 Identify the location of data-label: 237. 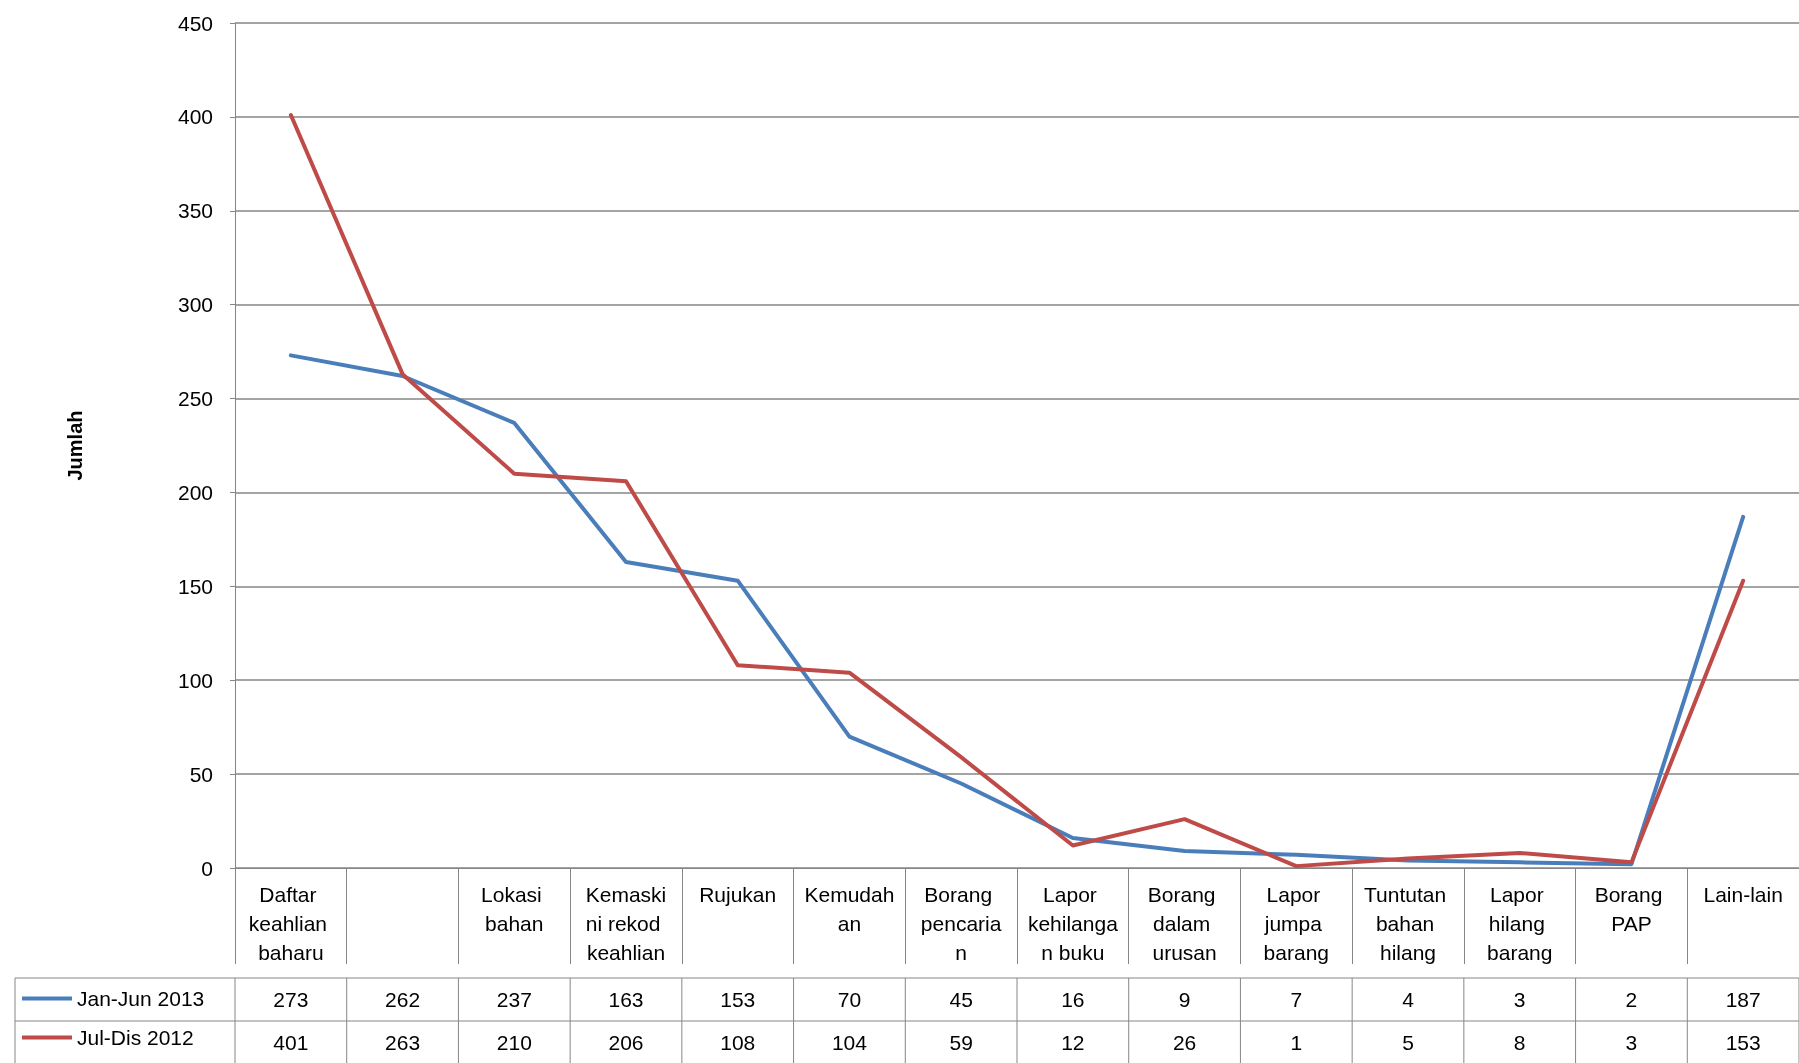
(514, 999).